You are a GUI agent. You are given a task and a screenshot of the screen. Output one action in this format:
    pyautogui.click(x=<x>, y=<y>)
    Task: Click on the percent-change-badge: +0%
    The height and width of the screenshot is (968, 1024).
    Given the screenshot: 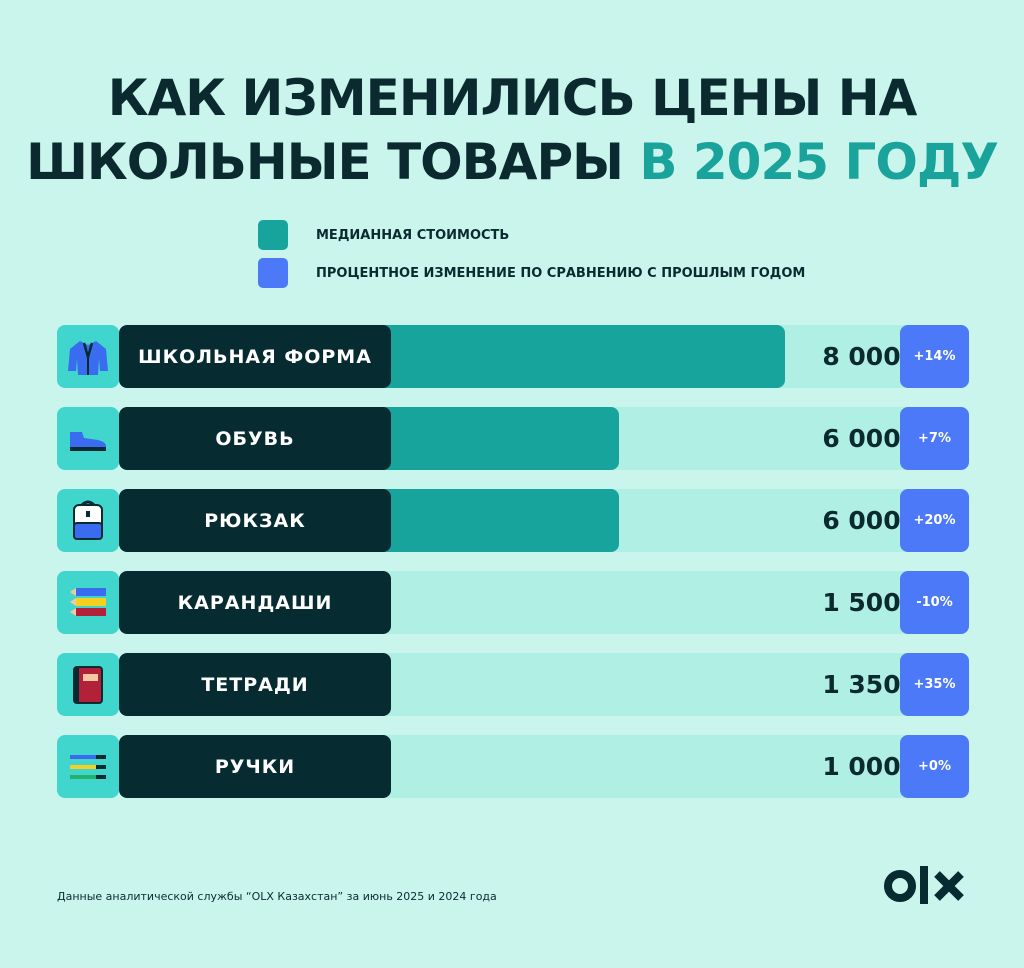 What is the action you would take?
    pyautogui.click(x=934, y=766)
    